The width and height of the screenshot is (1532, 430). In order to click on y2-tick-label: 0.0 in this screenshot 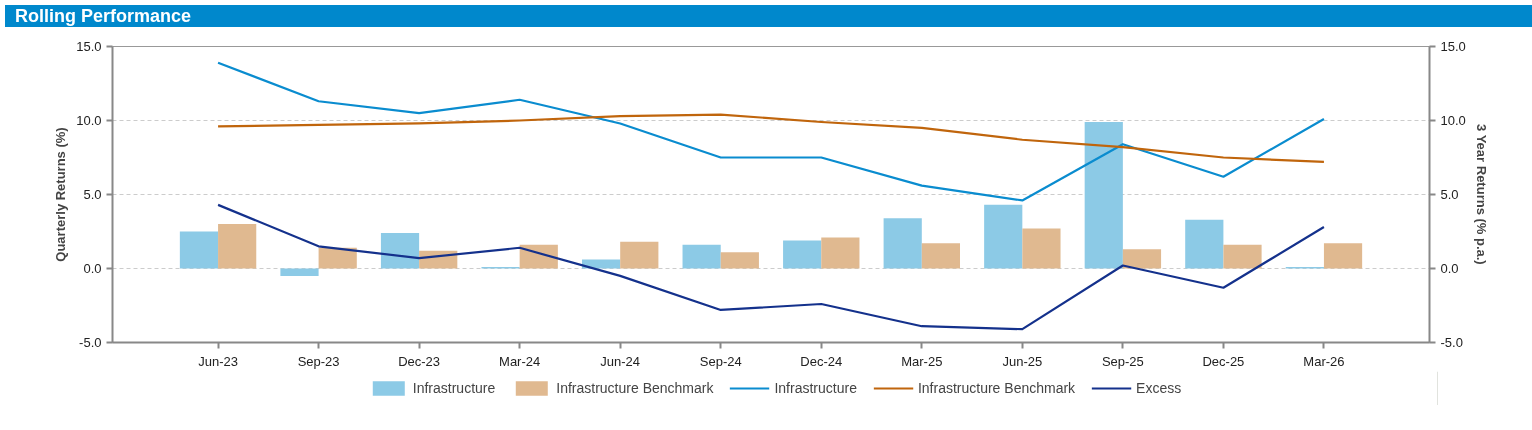, I will do `click(1449, 268)`.